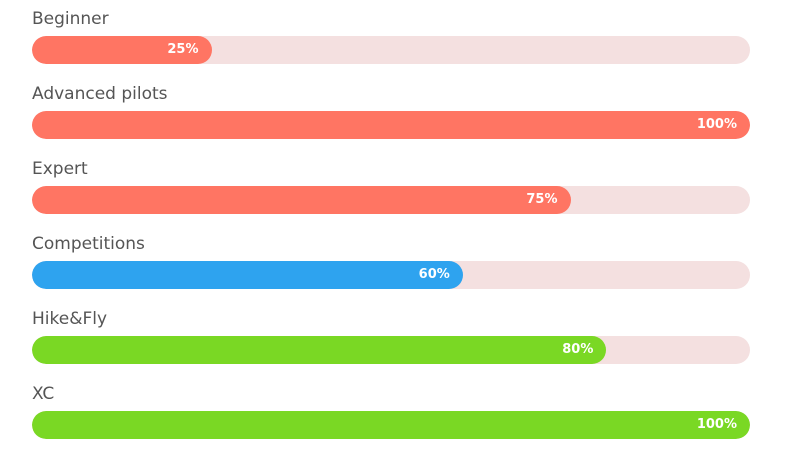 Image resolution: width=786 pixels, height=463 pixels. I want to click on progress-fill: 75%, so click(301, 200).